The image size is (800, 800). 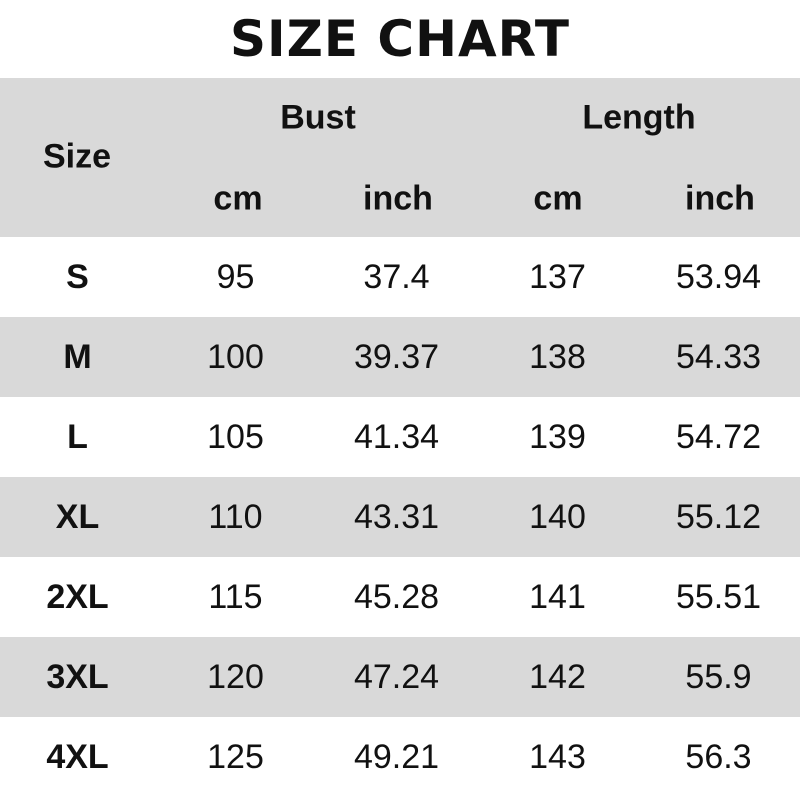 I want to click on page-title: SIZE CHART, so click(x=400, y=39).